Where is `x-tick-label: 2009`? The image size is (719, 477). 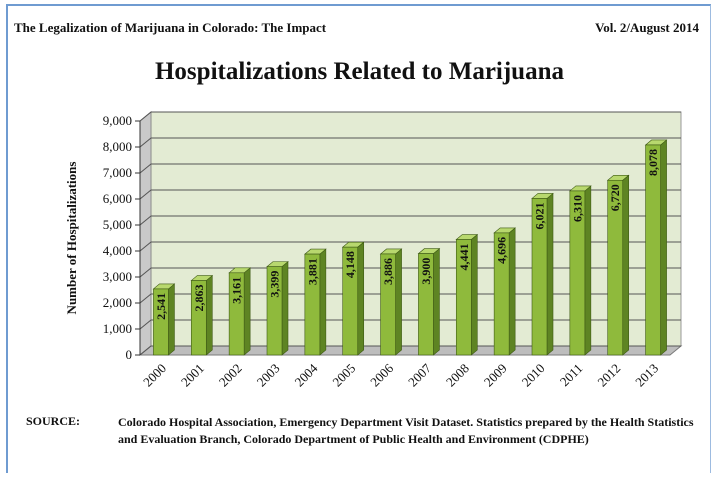 x-tick-label: 2009 is located at coordinates (495, 375).